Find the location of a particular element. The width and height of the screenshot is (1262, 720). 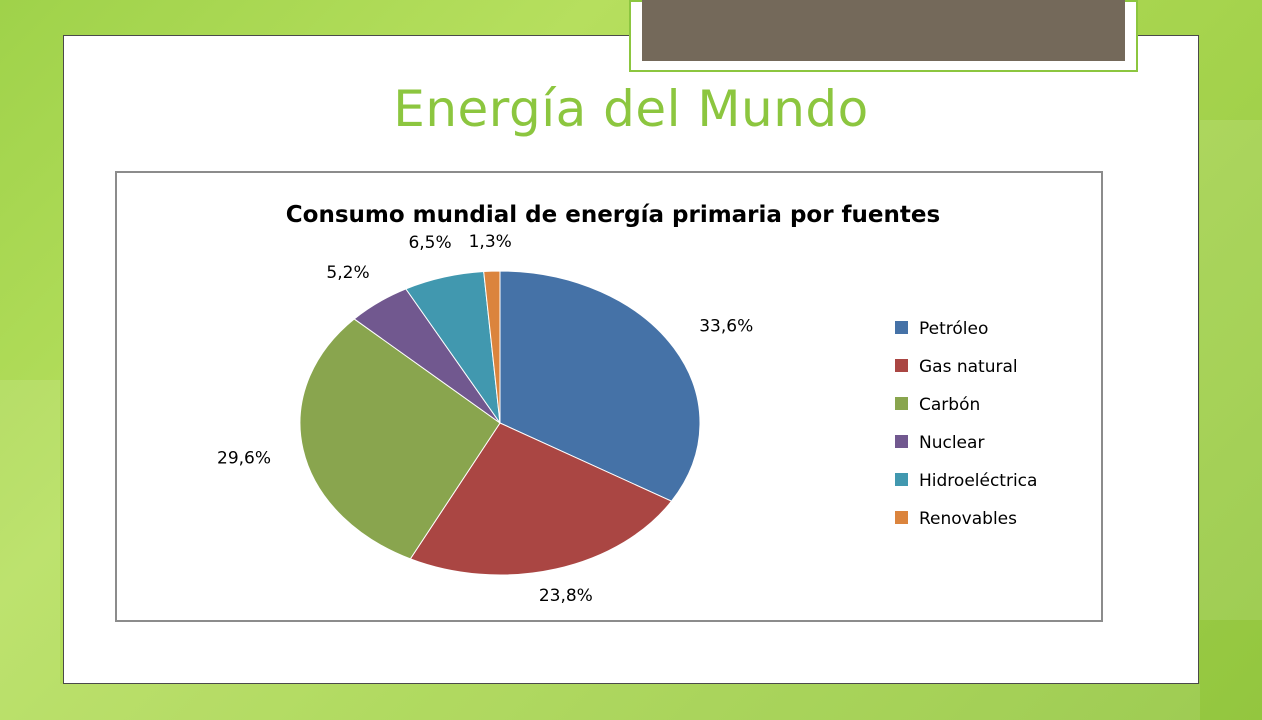

legend-label-carbon: Carbón is located at coordinates (949, 405).